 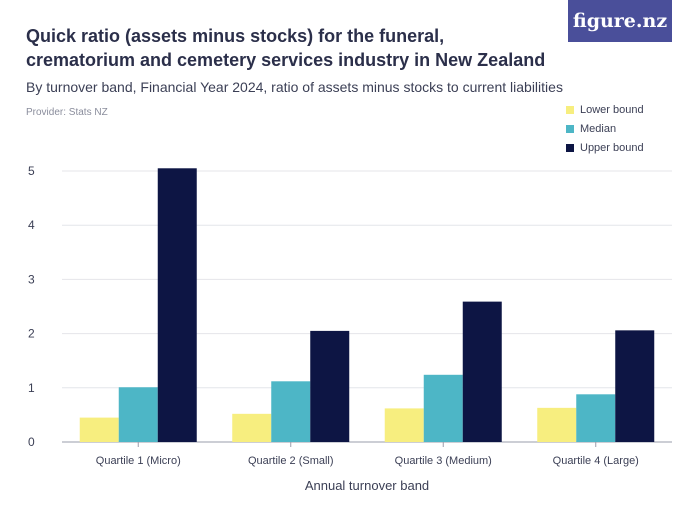 I want to click on y-tick-label: 5, so click(x=31, y=171).